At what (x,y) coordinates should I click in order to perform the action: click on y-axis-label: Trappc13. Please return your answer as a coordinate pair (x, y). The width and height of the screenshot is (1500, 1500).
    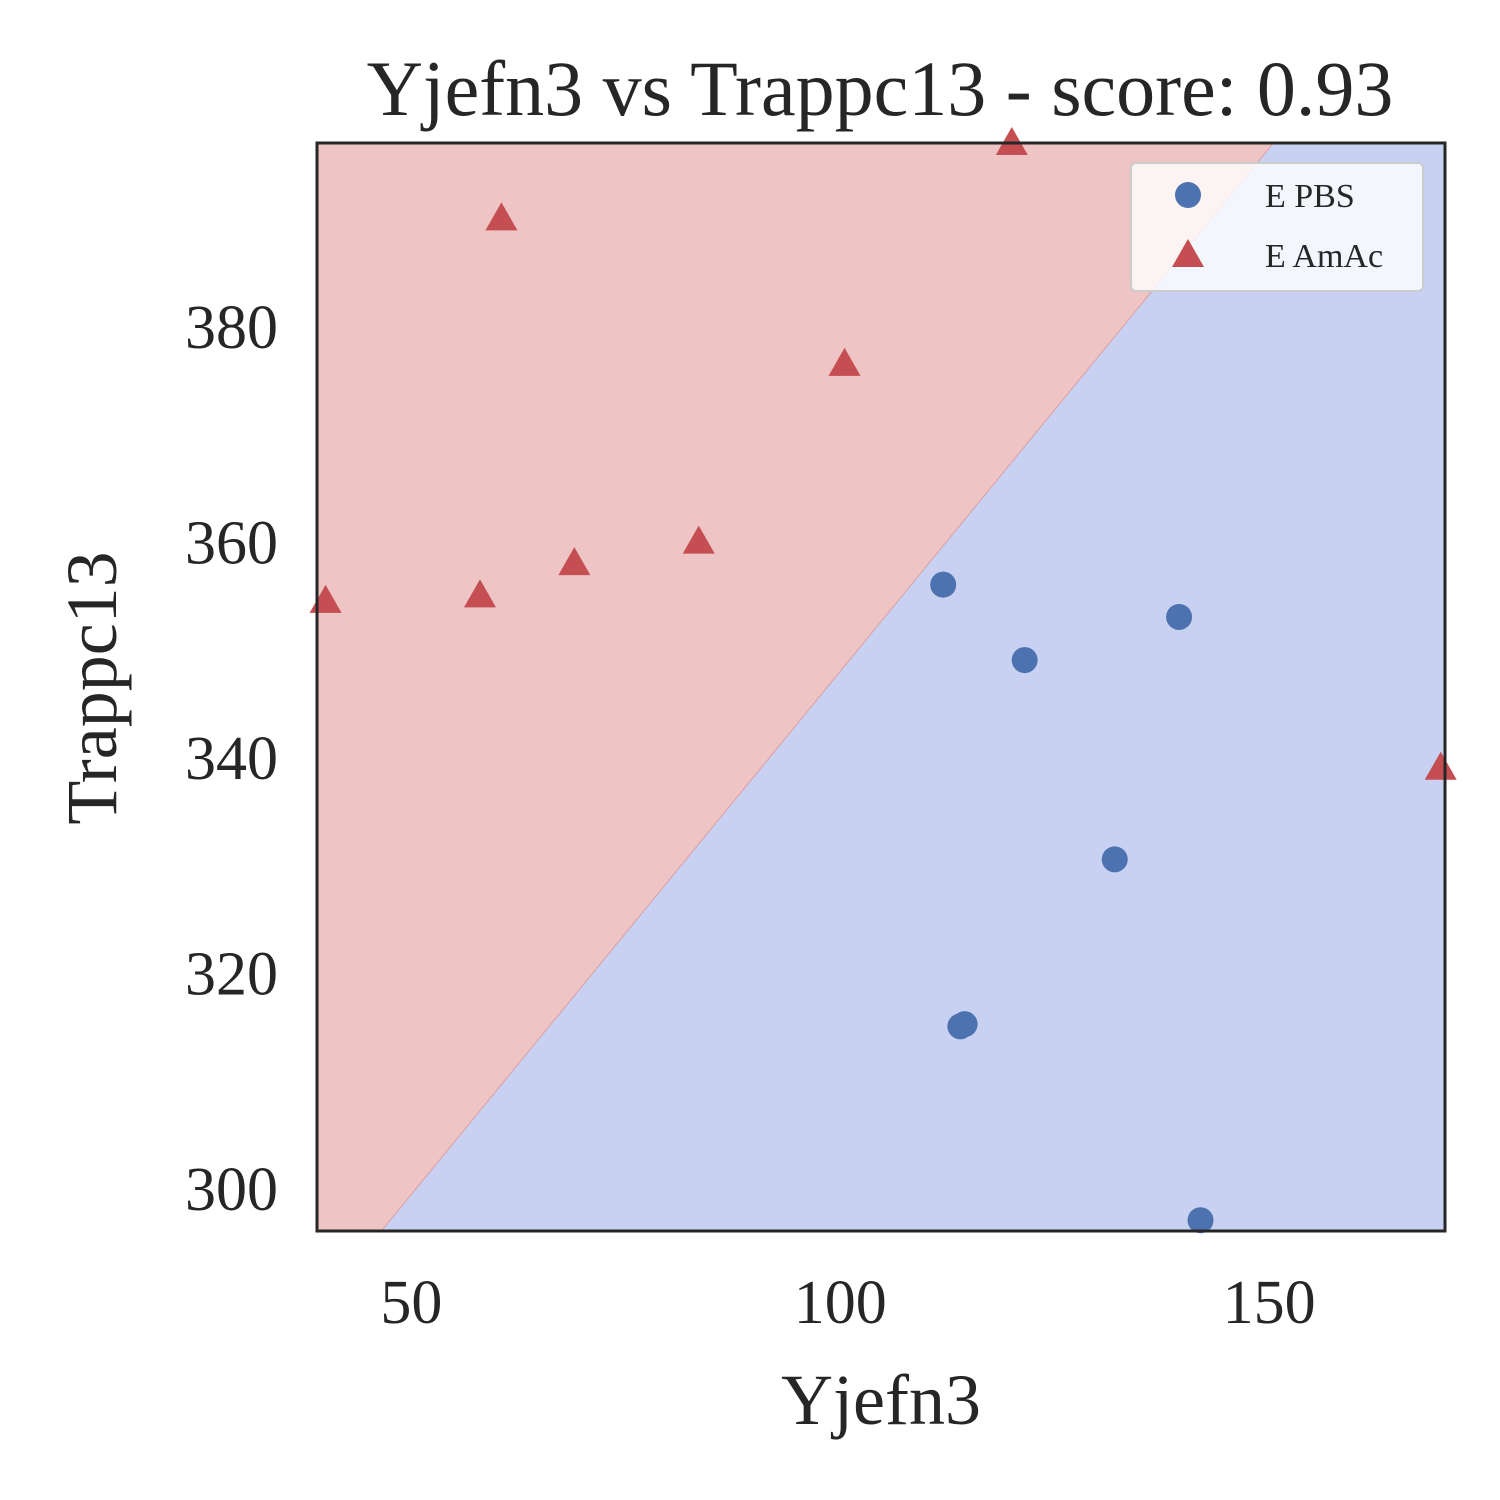
    Looking at the image, I should click on (92, 687).